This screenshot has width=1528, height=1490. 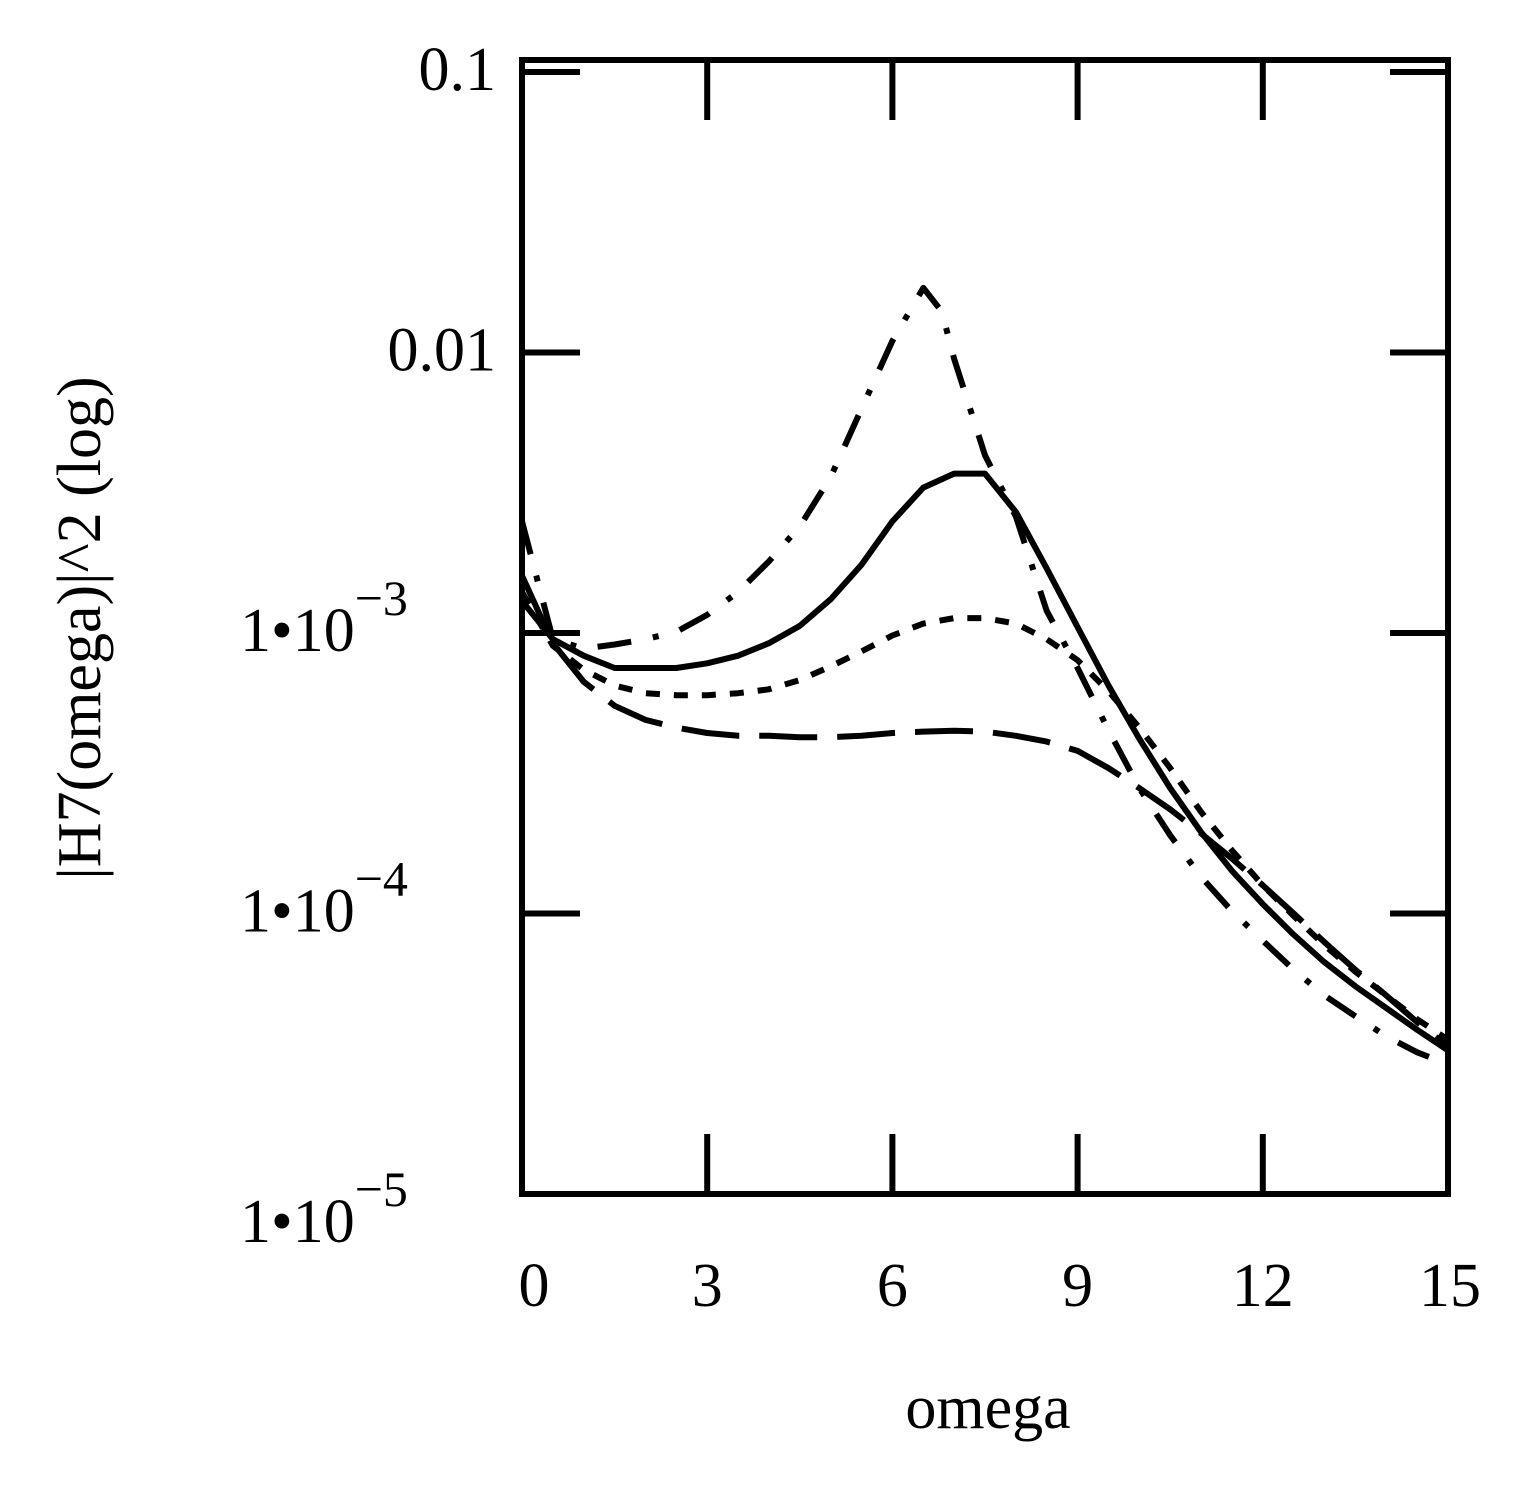 What do you see at coordinates (892, 1286) in the screenshot?
I see `x-tick-label: 6` at bounding box center [892, 1286].